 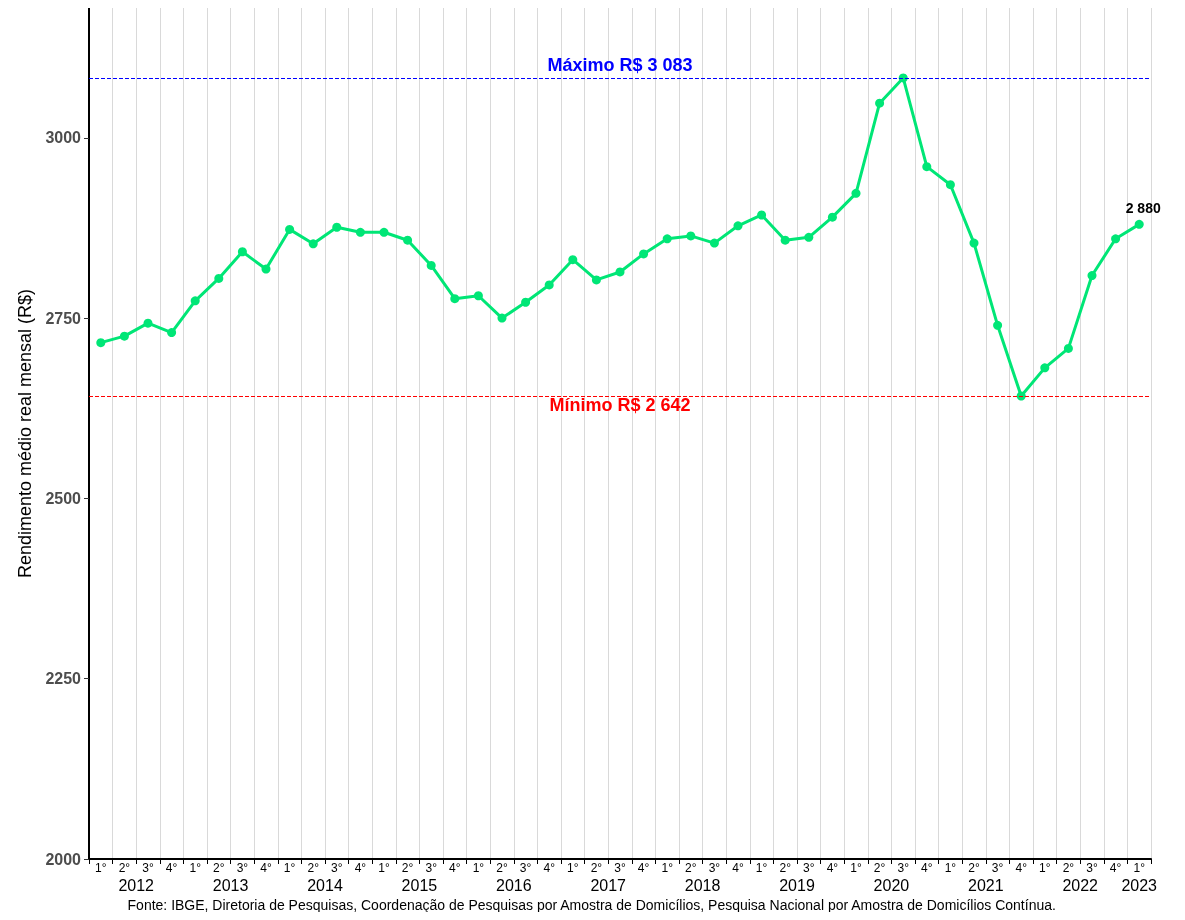 What do you see at coordinates (63, 498) in the screenshot?
I see `y-tick-label: 2500` at bounding box center [63, 498].